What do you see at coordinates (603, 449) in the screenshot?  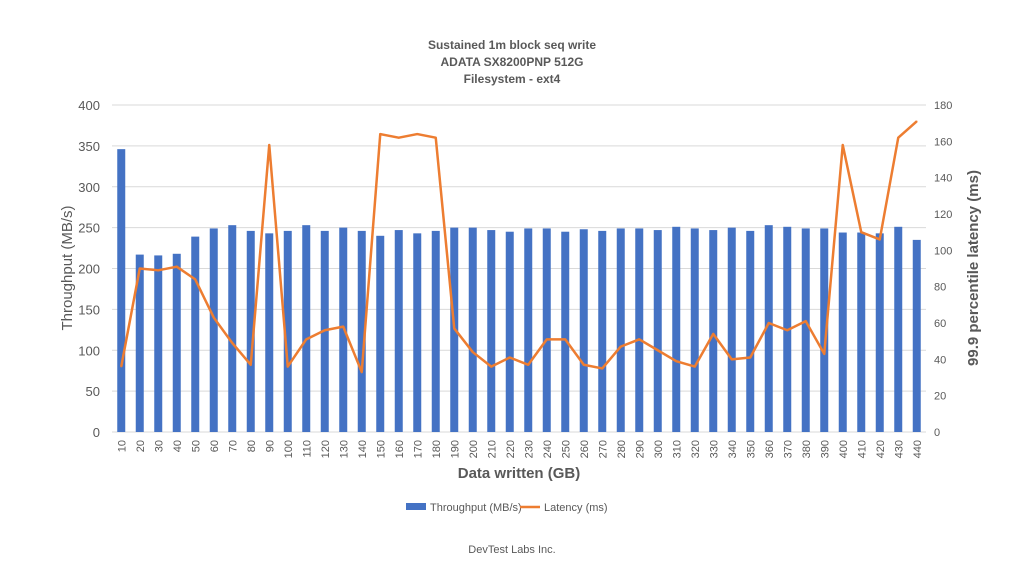 I see `x-tick-label: 270` at bounding box center [603, 449].